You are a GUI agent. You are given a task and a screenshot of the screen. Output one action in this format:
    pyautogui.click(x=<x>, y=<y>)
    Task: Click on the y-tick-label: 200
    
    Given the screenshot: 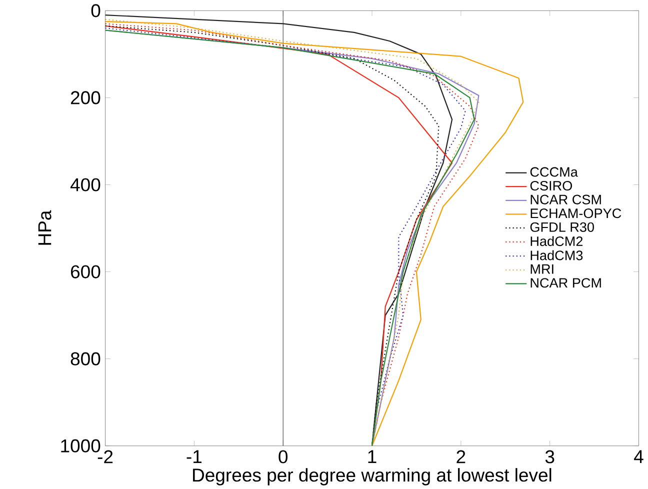 What is the action you would take?
    pyautogui.click(x=85, y=97)
    